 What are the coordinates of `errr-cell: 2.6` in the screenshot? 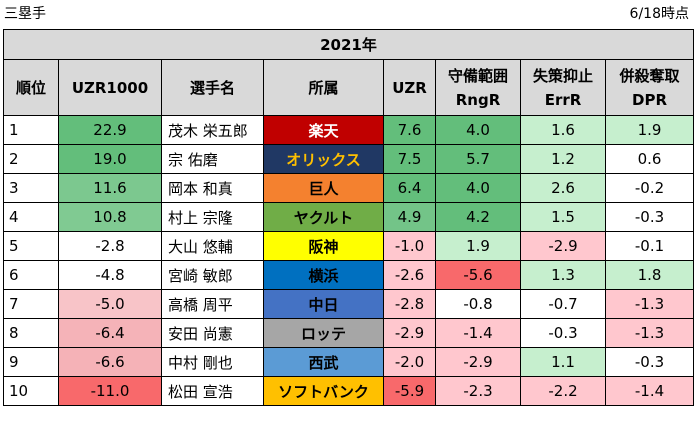 It's located at (563, 188).